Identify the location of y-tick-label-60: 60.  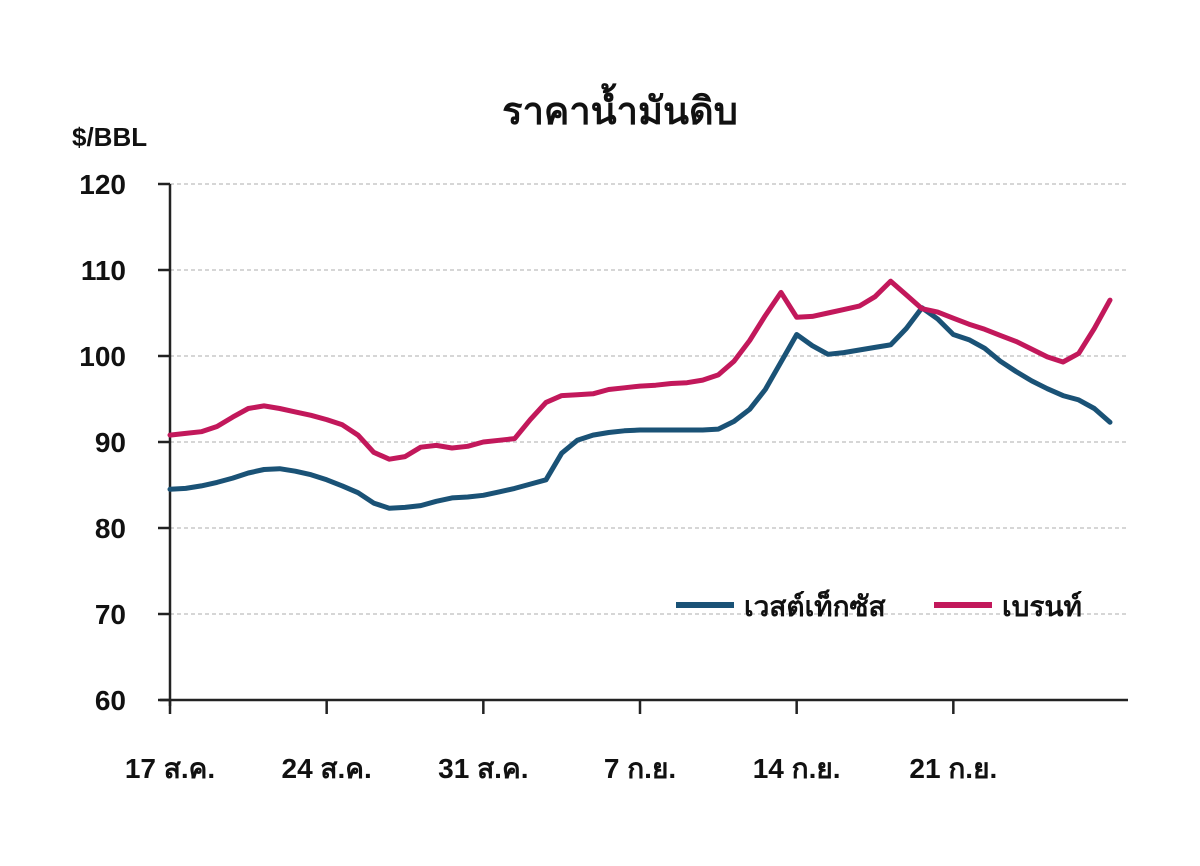
(110, 700).